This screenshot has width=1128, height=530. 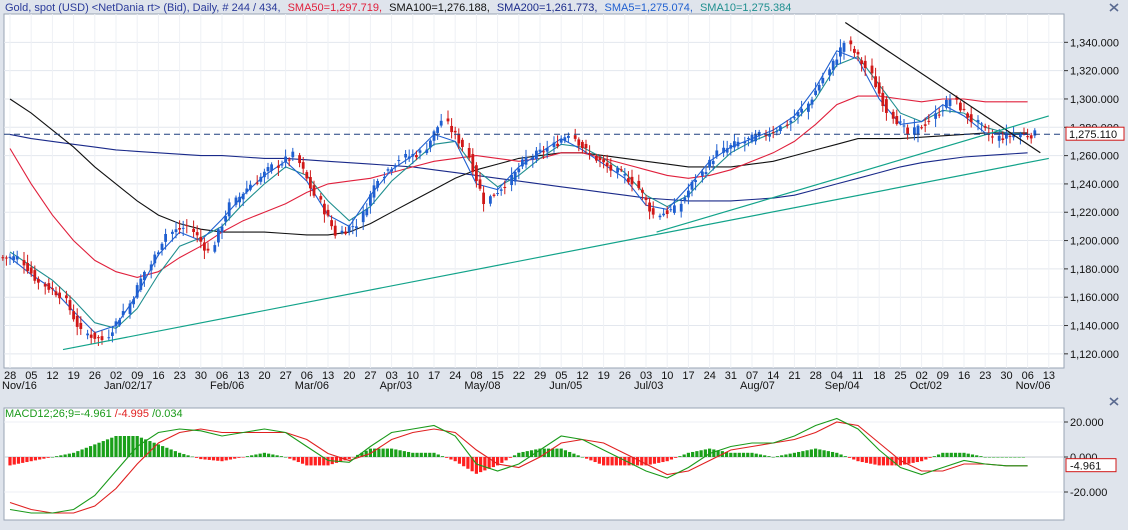 I want to click on day-tick-label: 20, so click(x=264, y=376).